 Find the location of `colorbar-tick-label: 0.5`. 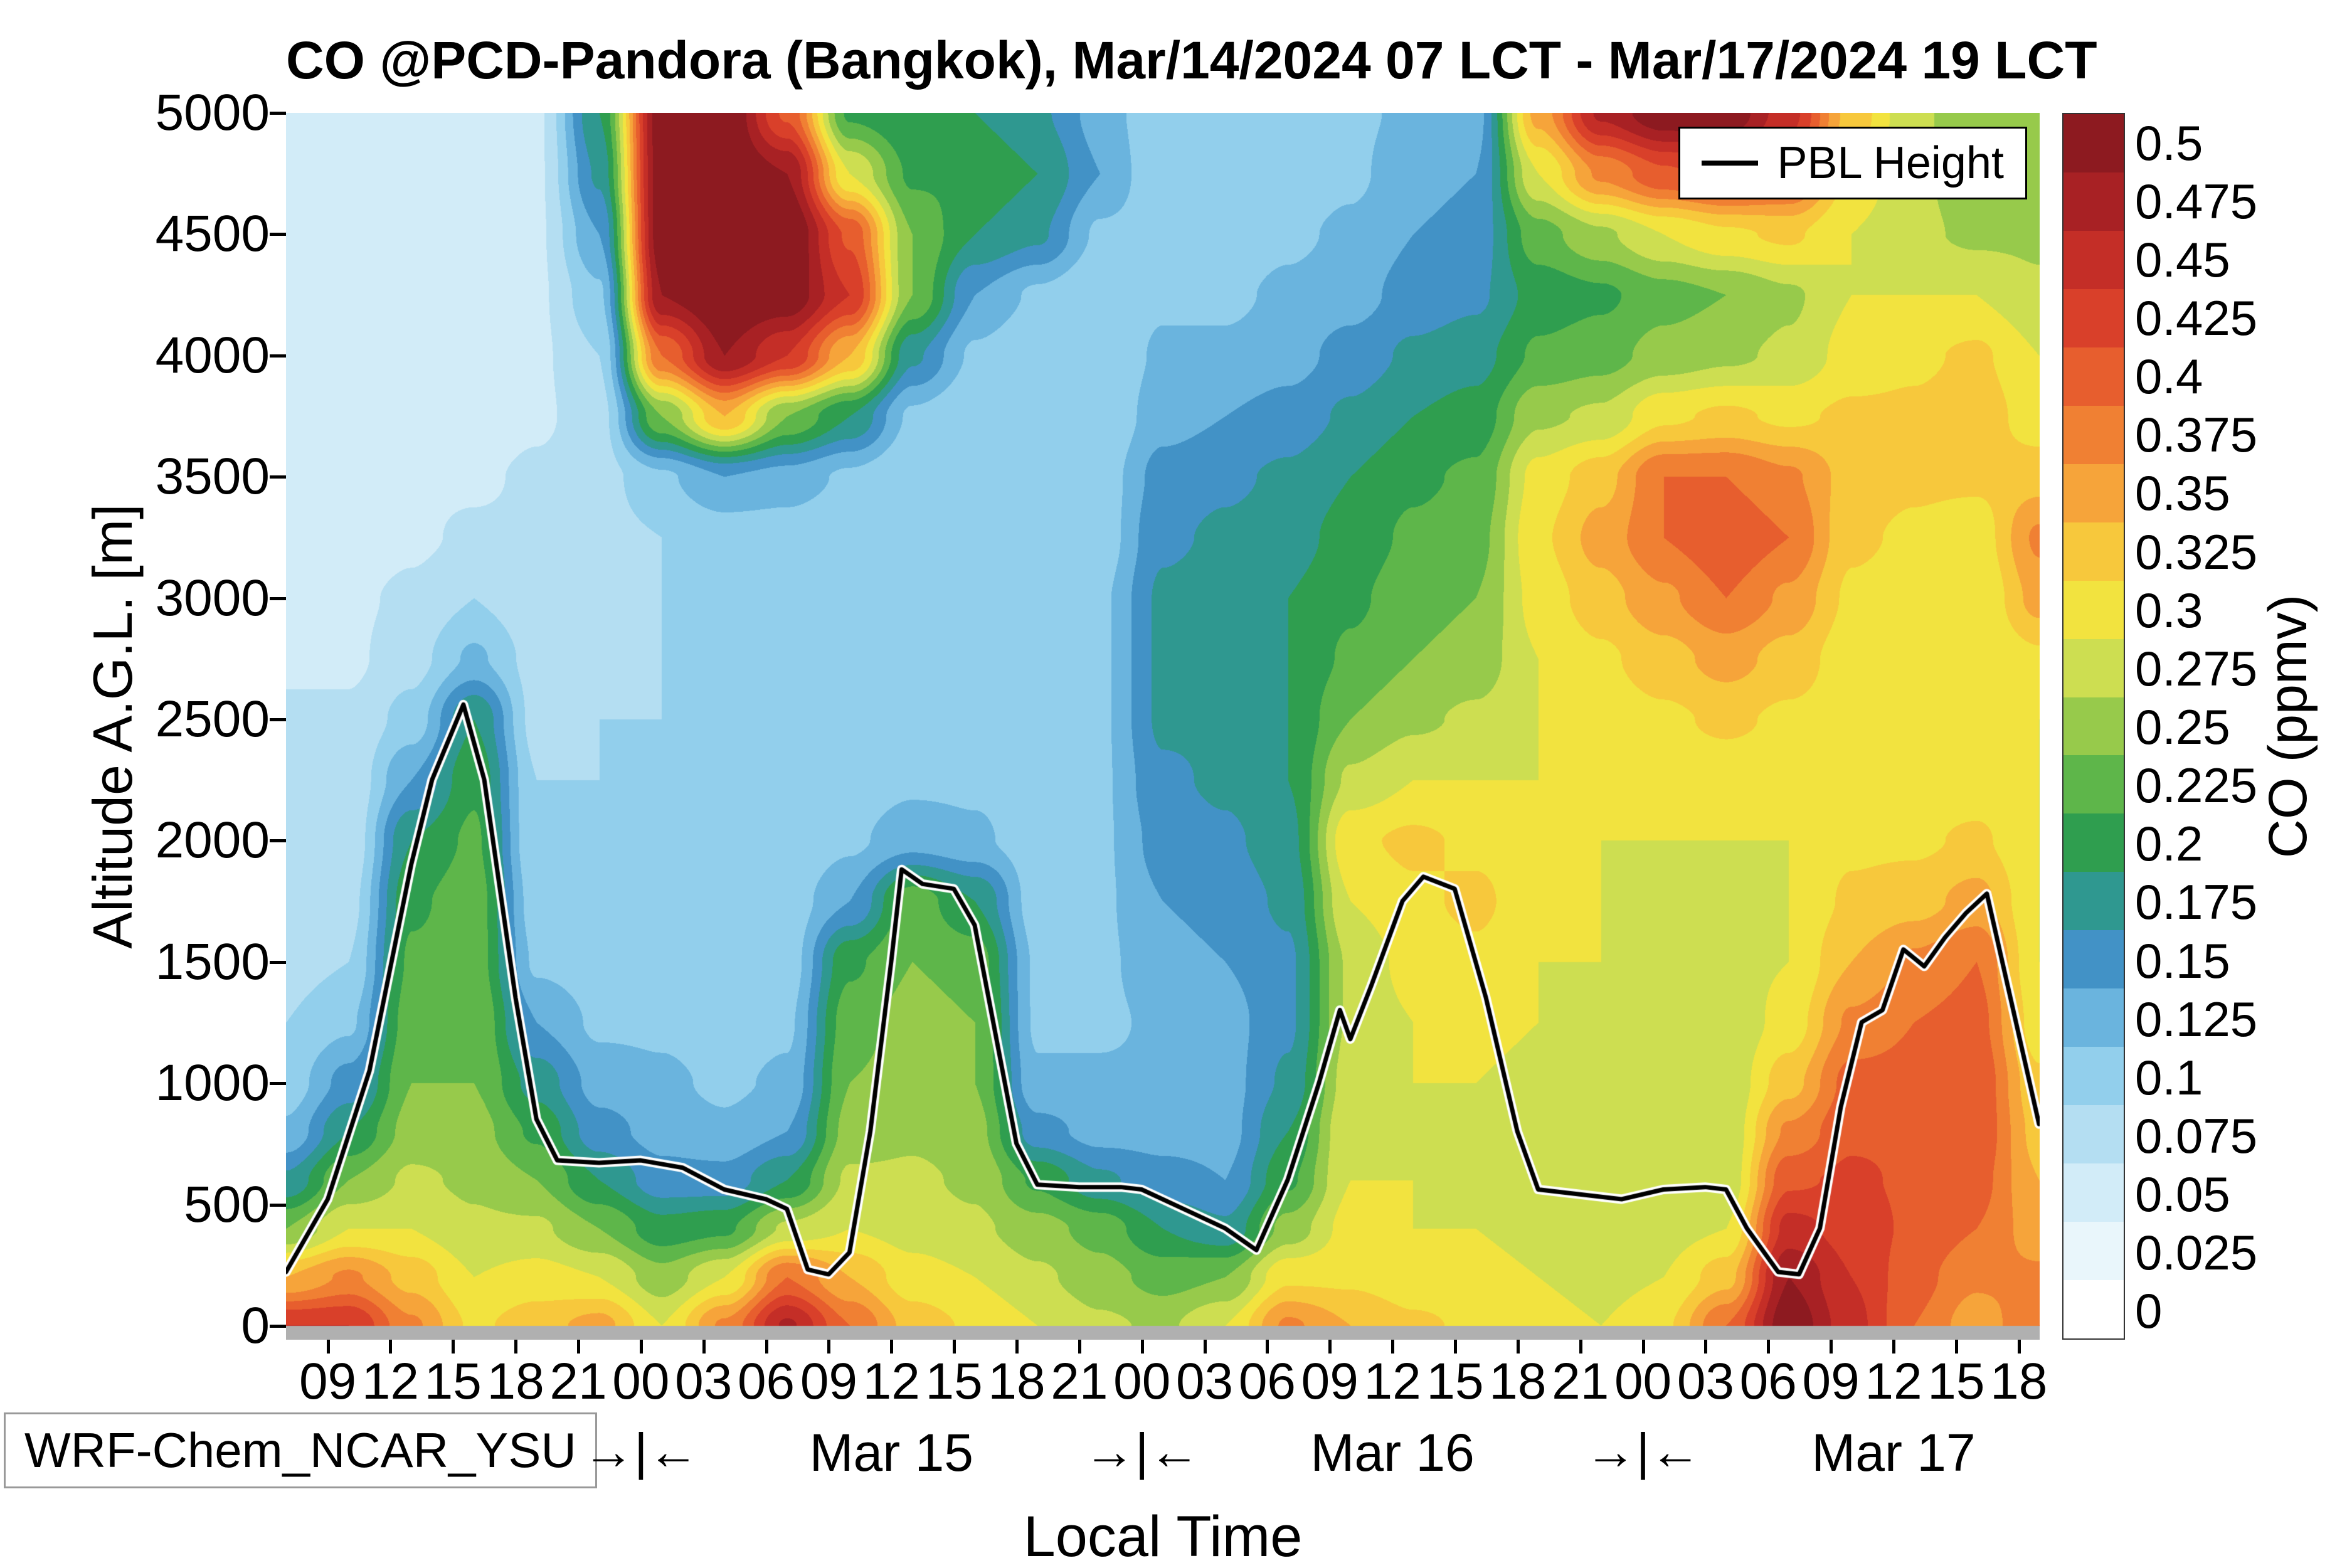

colorbar-tick-label: 0.5 is located at coordinates (2169, 143).